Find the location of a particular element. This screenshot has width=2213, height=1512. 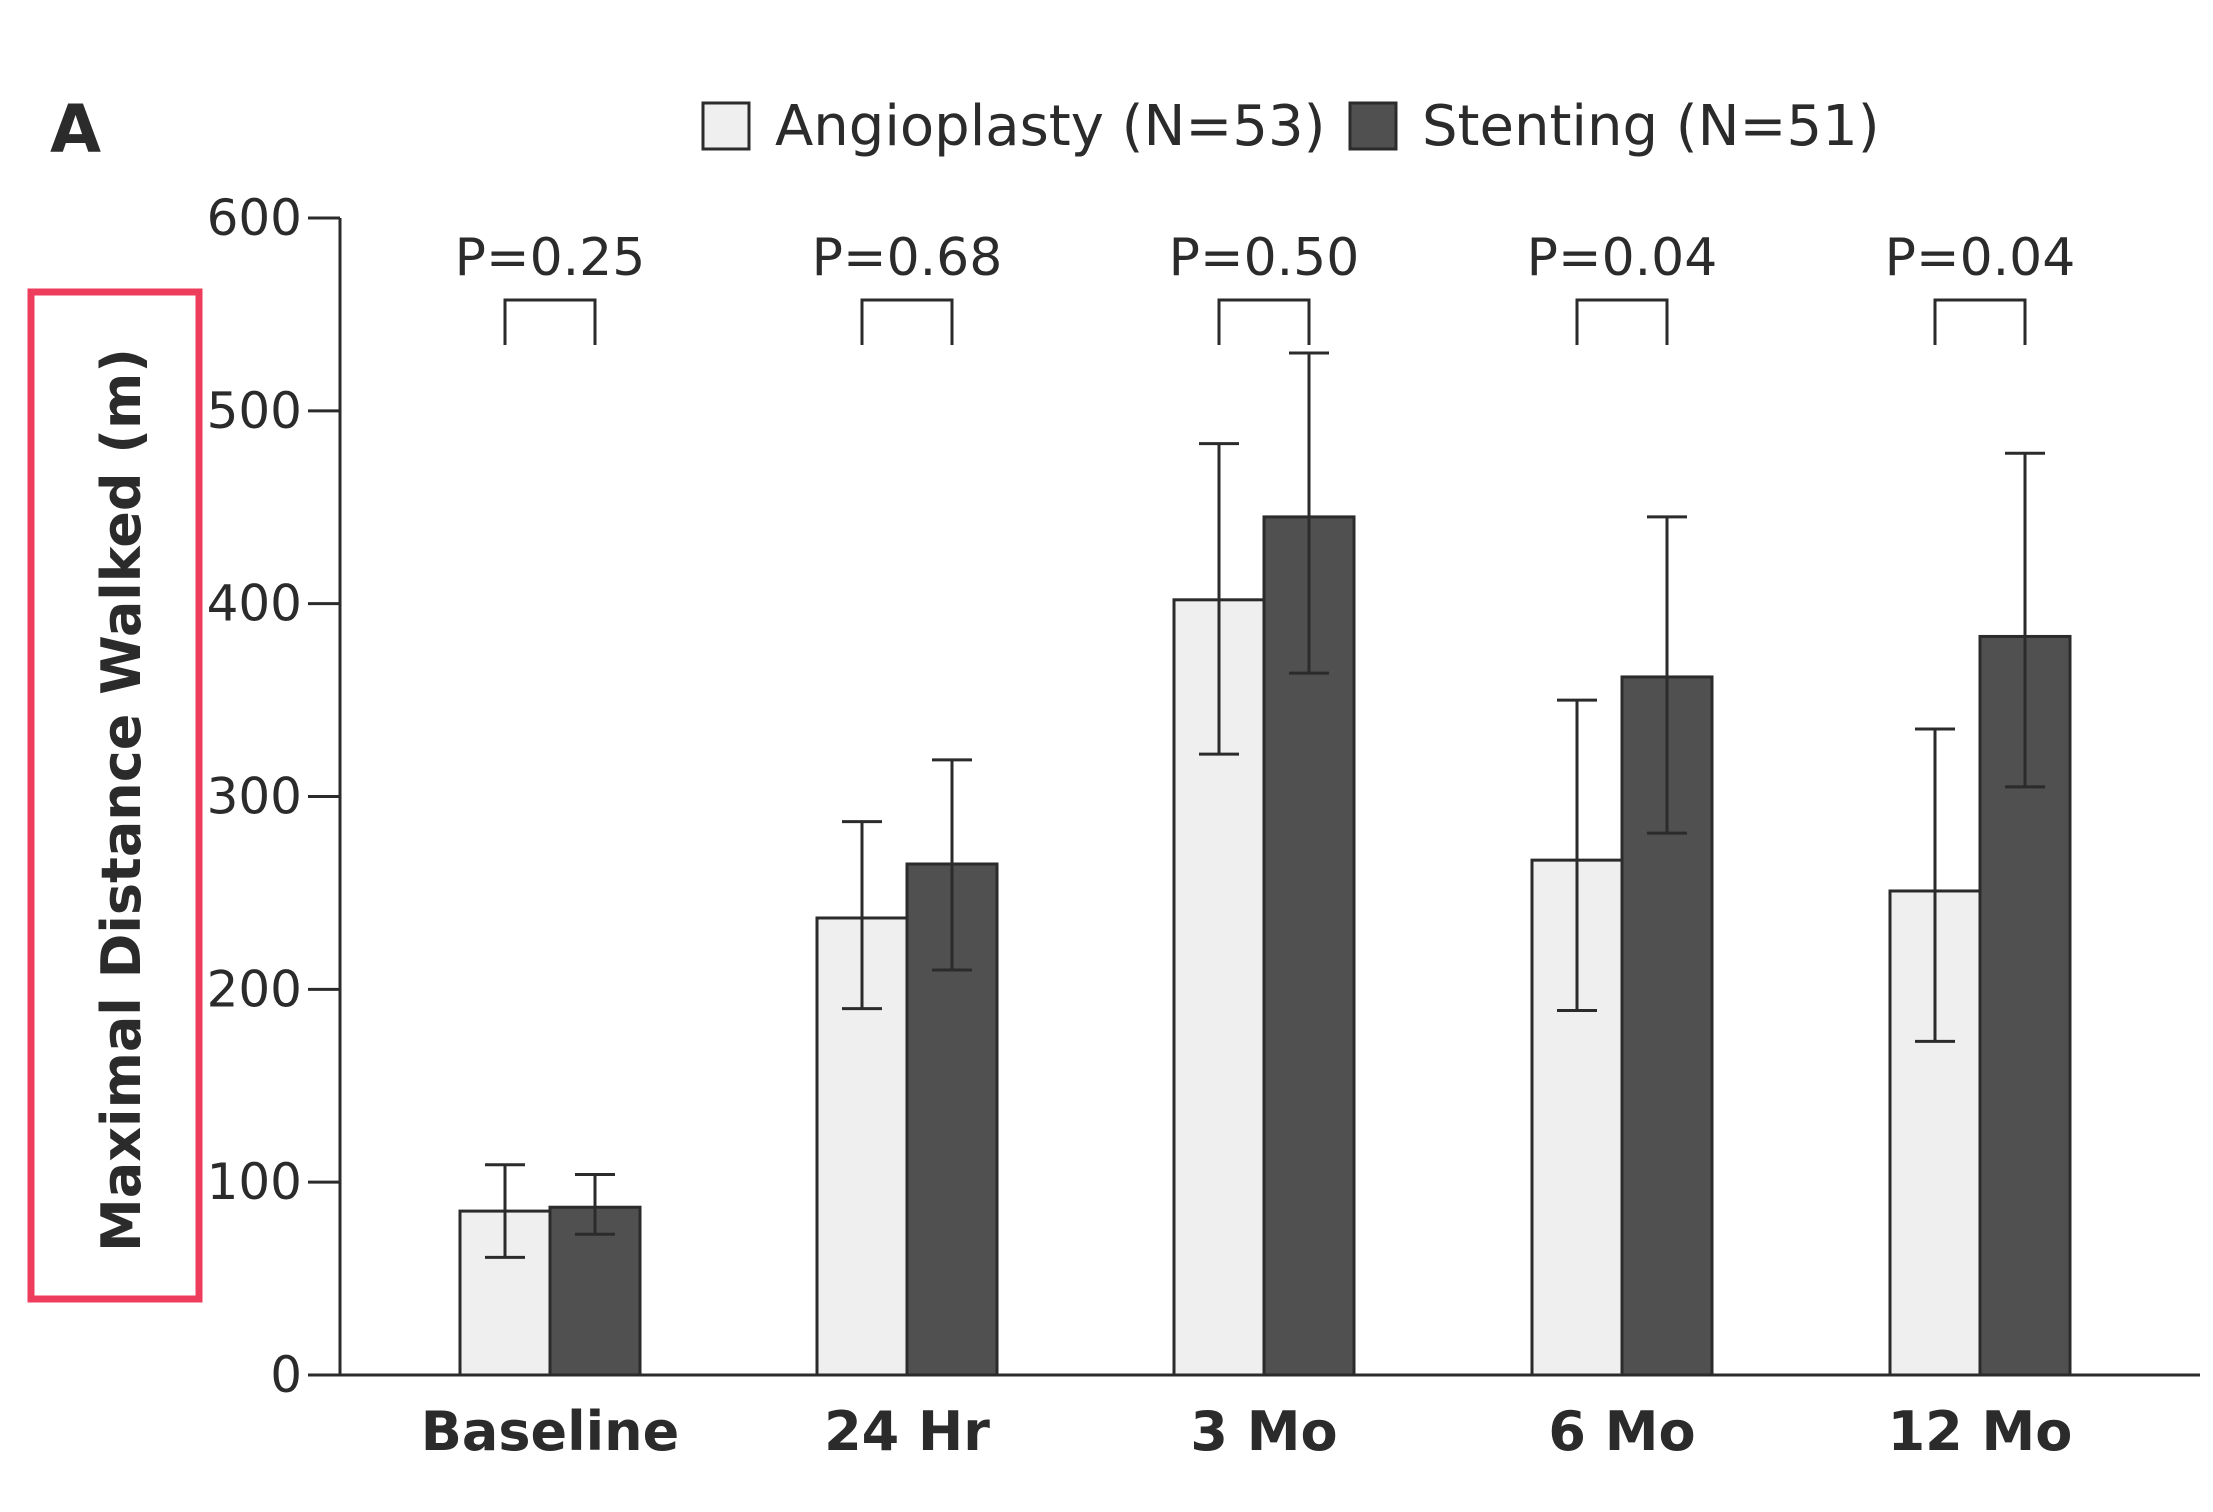

y-tick-label: 500 is located at coordinates (254, 411).